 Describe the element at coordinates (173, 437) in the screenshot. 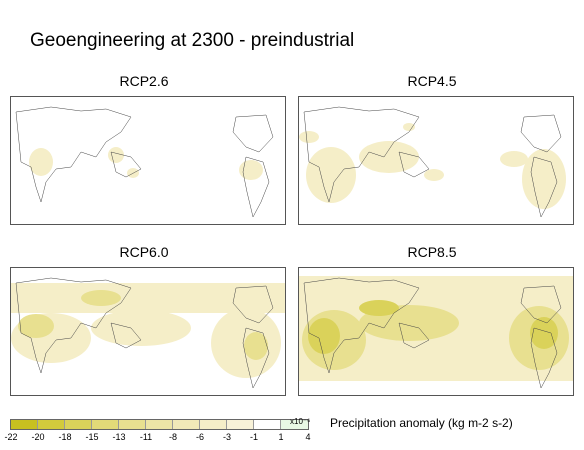

I see `colorbar-tick-label: -8` at that location.